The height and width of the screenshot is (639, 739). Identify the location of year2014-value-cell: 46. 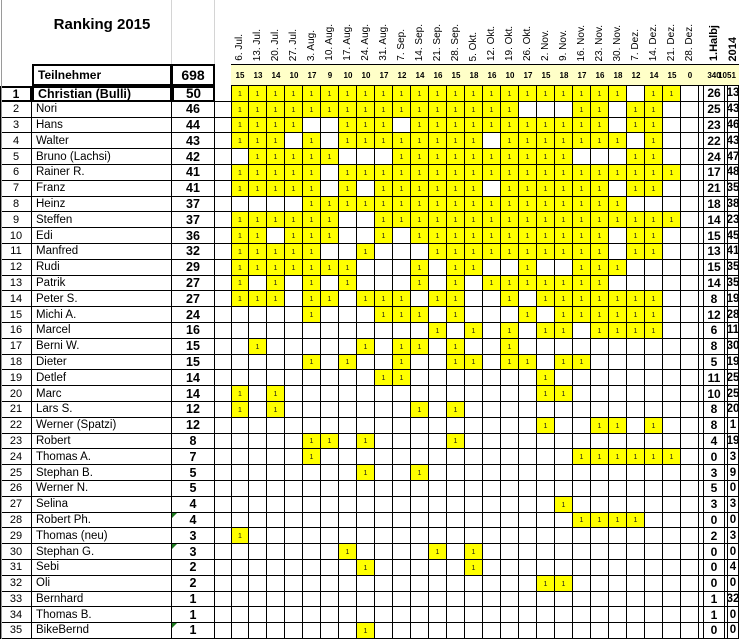
(733, 125).